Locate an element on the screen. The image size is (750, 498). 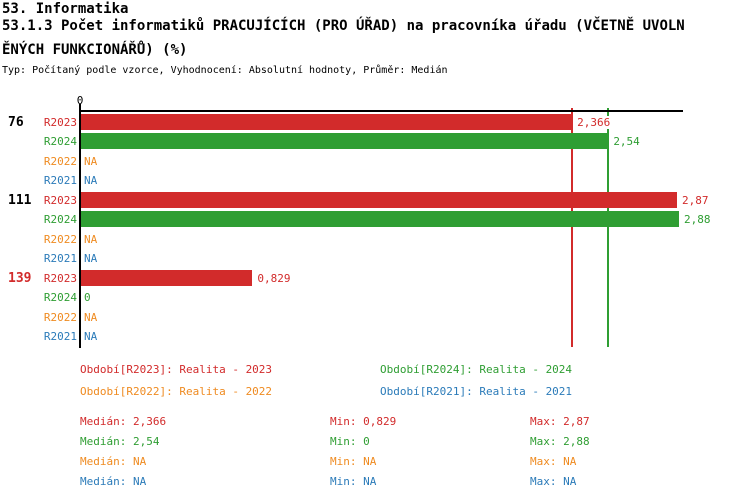
stat-median-r2021: Medián: NA is located at coordinates (113, 481).